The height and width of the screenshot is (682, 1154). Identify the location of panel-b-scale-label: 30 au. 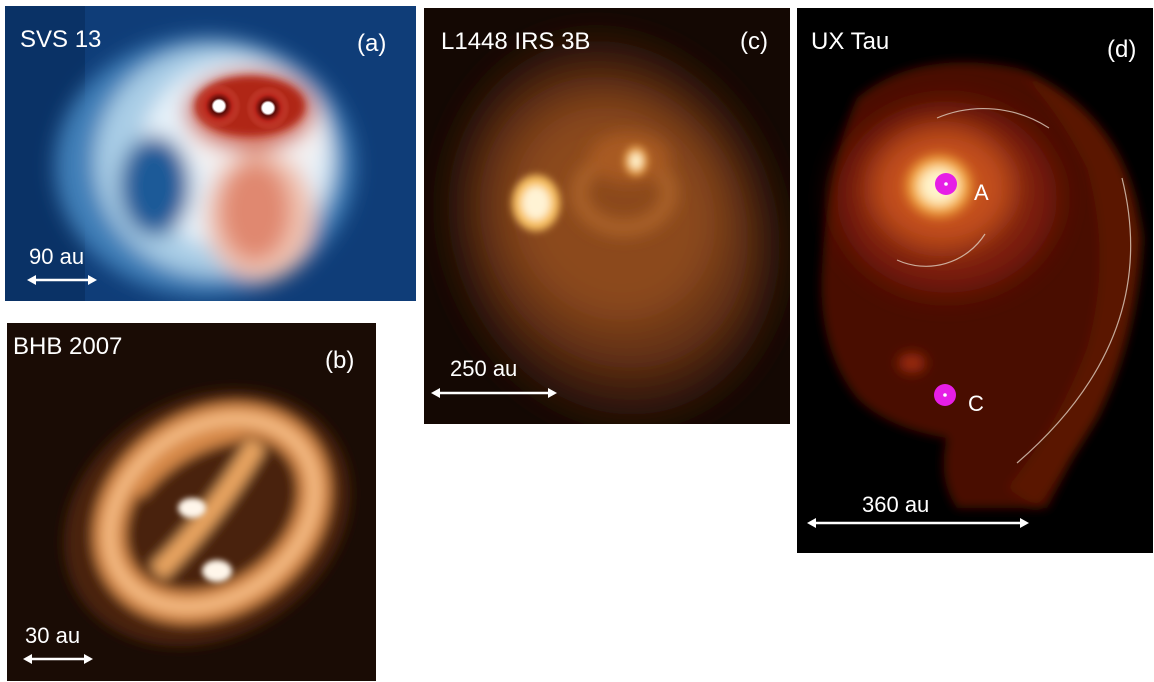
(53, 635).